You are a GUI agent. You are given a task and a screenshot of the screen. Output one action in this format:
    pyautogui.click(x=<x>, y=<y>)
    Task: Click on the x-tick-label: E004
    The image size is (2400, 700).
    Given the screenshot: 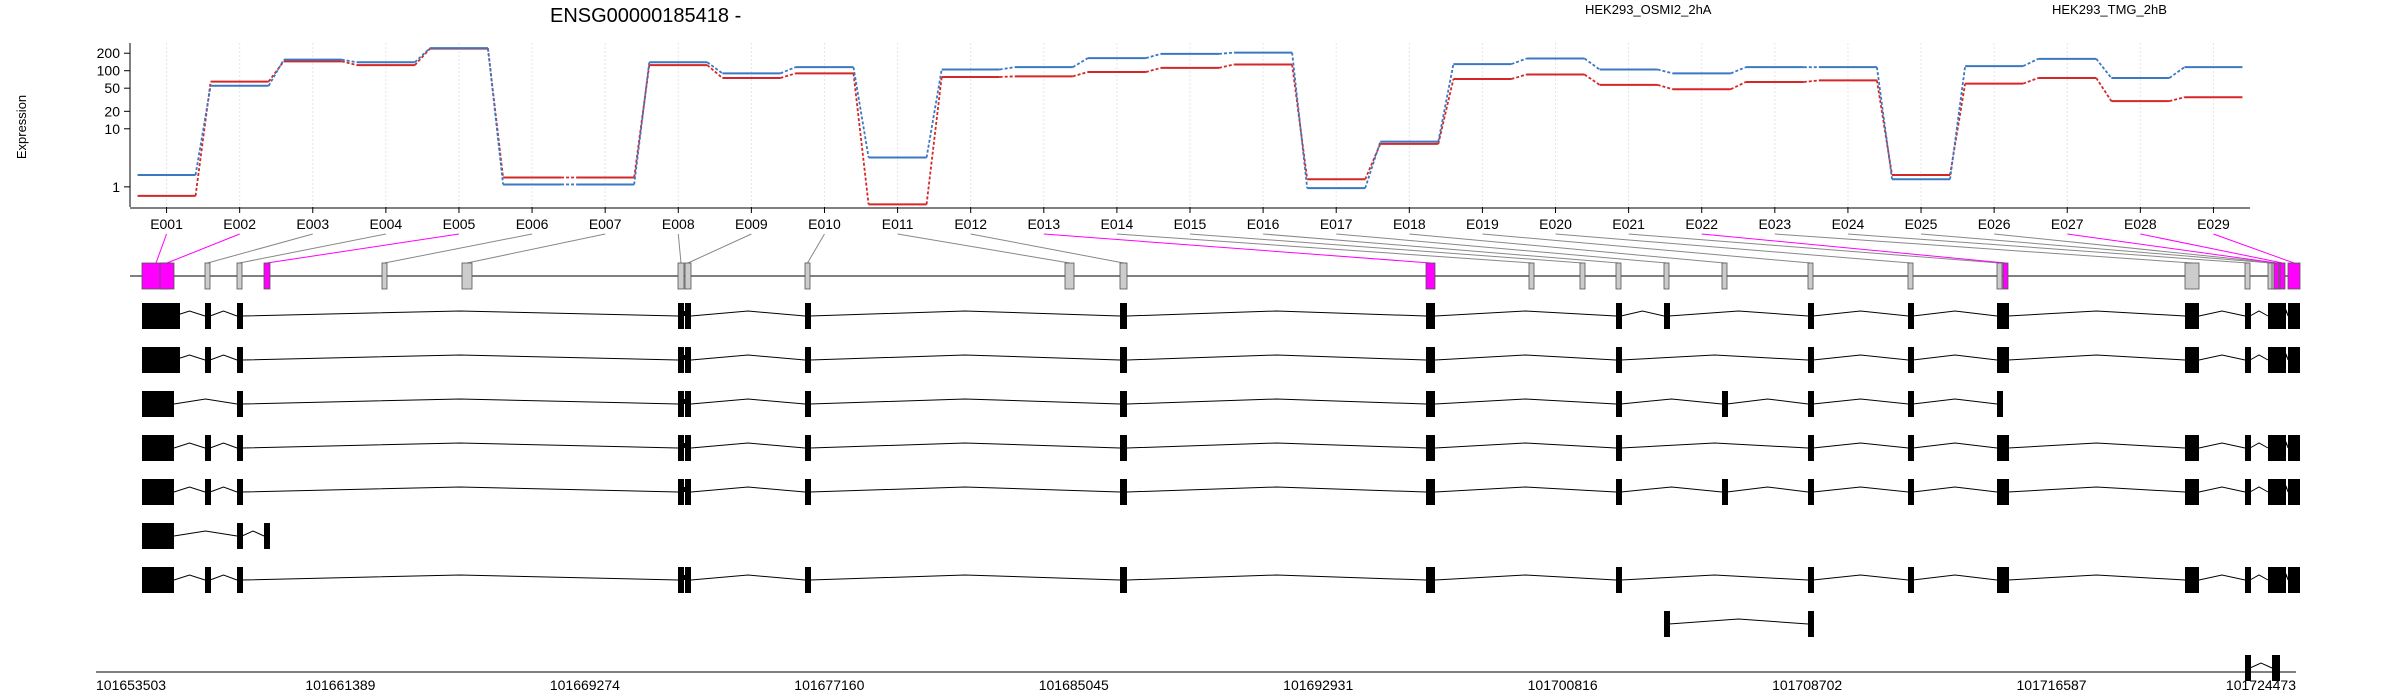 What is the action you would take?
    pyautogui.click(x=386, y=224)
    